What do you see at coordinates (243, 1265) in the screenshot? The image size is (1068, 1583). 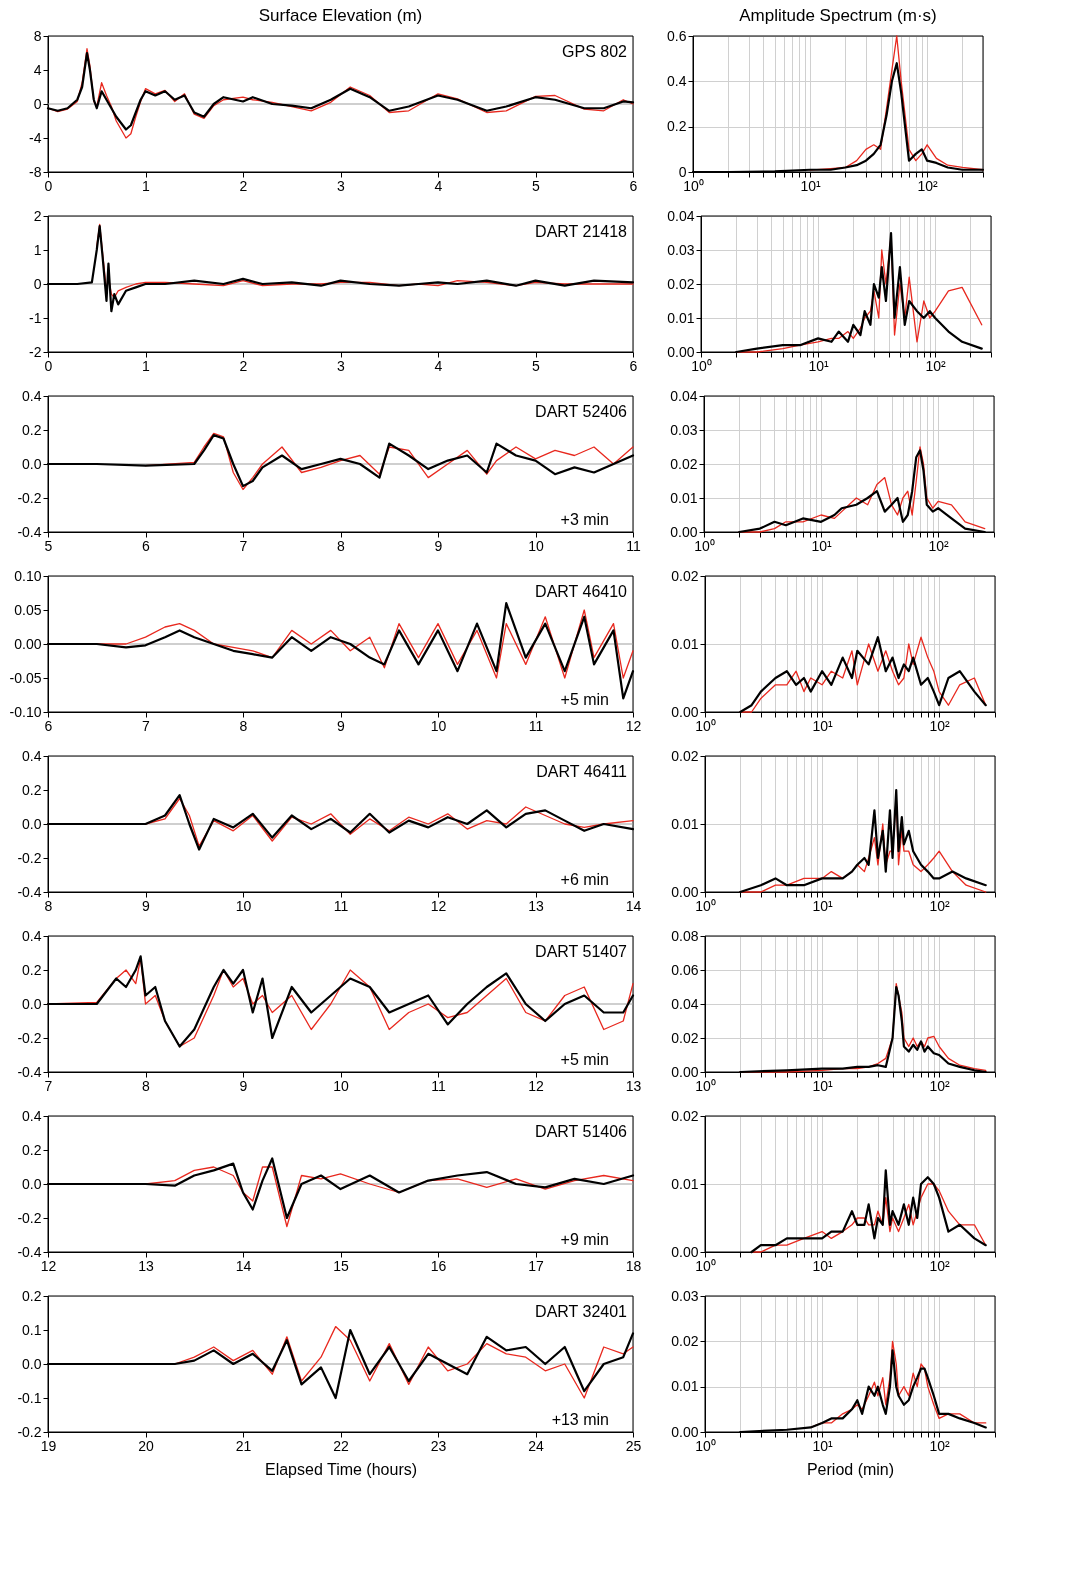 I see `x-tick-label: 14` at bounding box center [243, 1265].